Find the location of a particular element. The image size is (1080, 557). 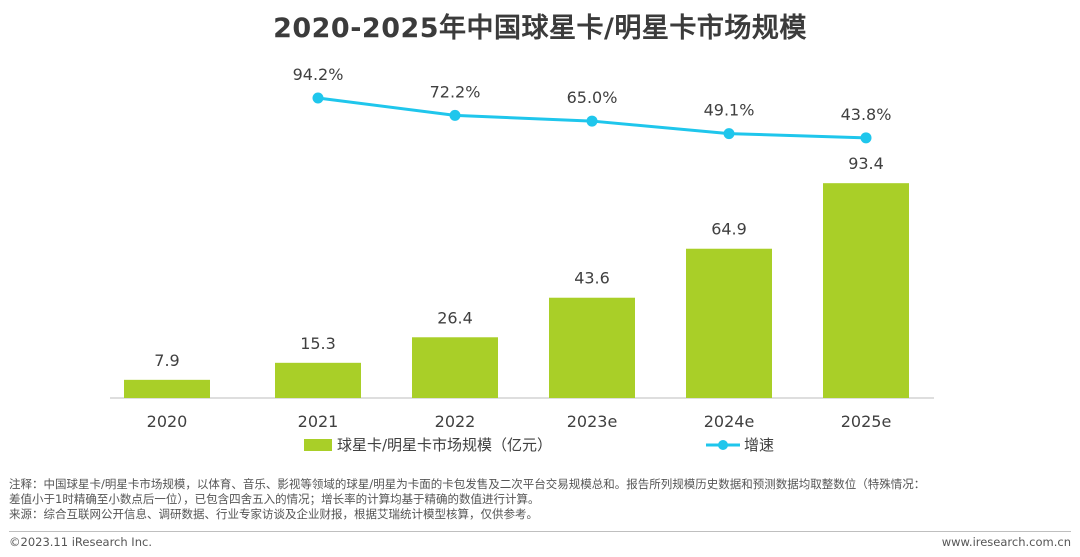

growth-label-2022: 72.2% is located at coordinates (455, 91).